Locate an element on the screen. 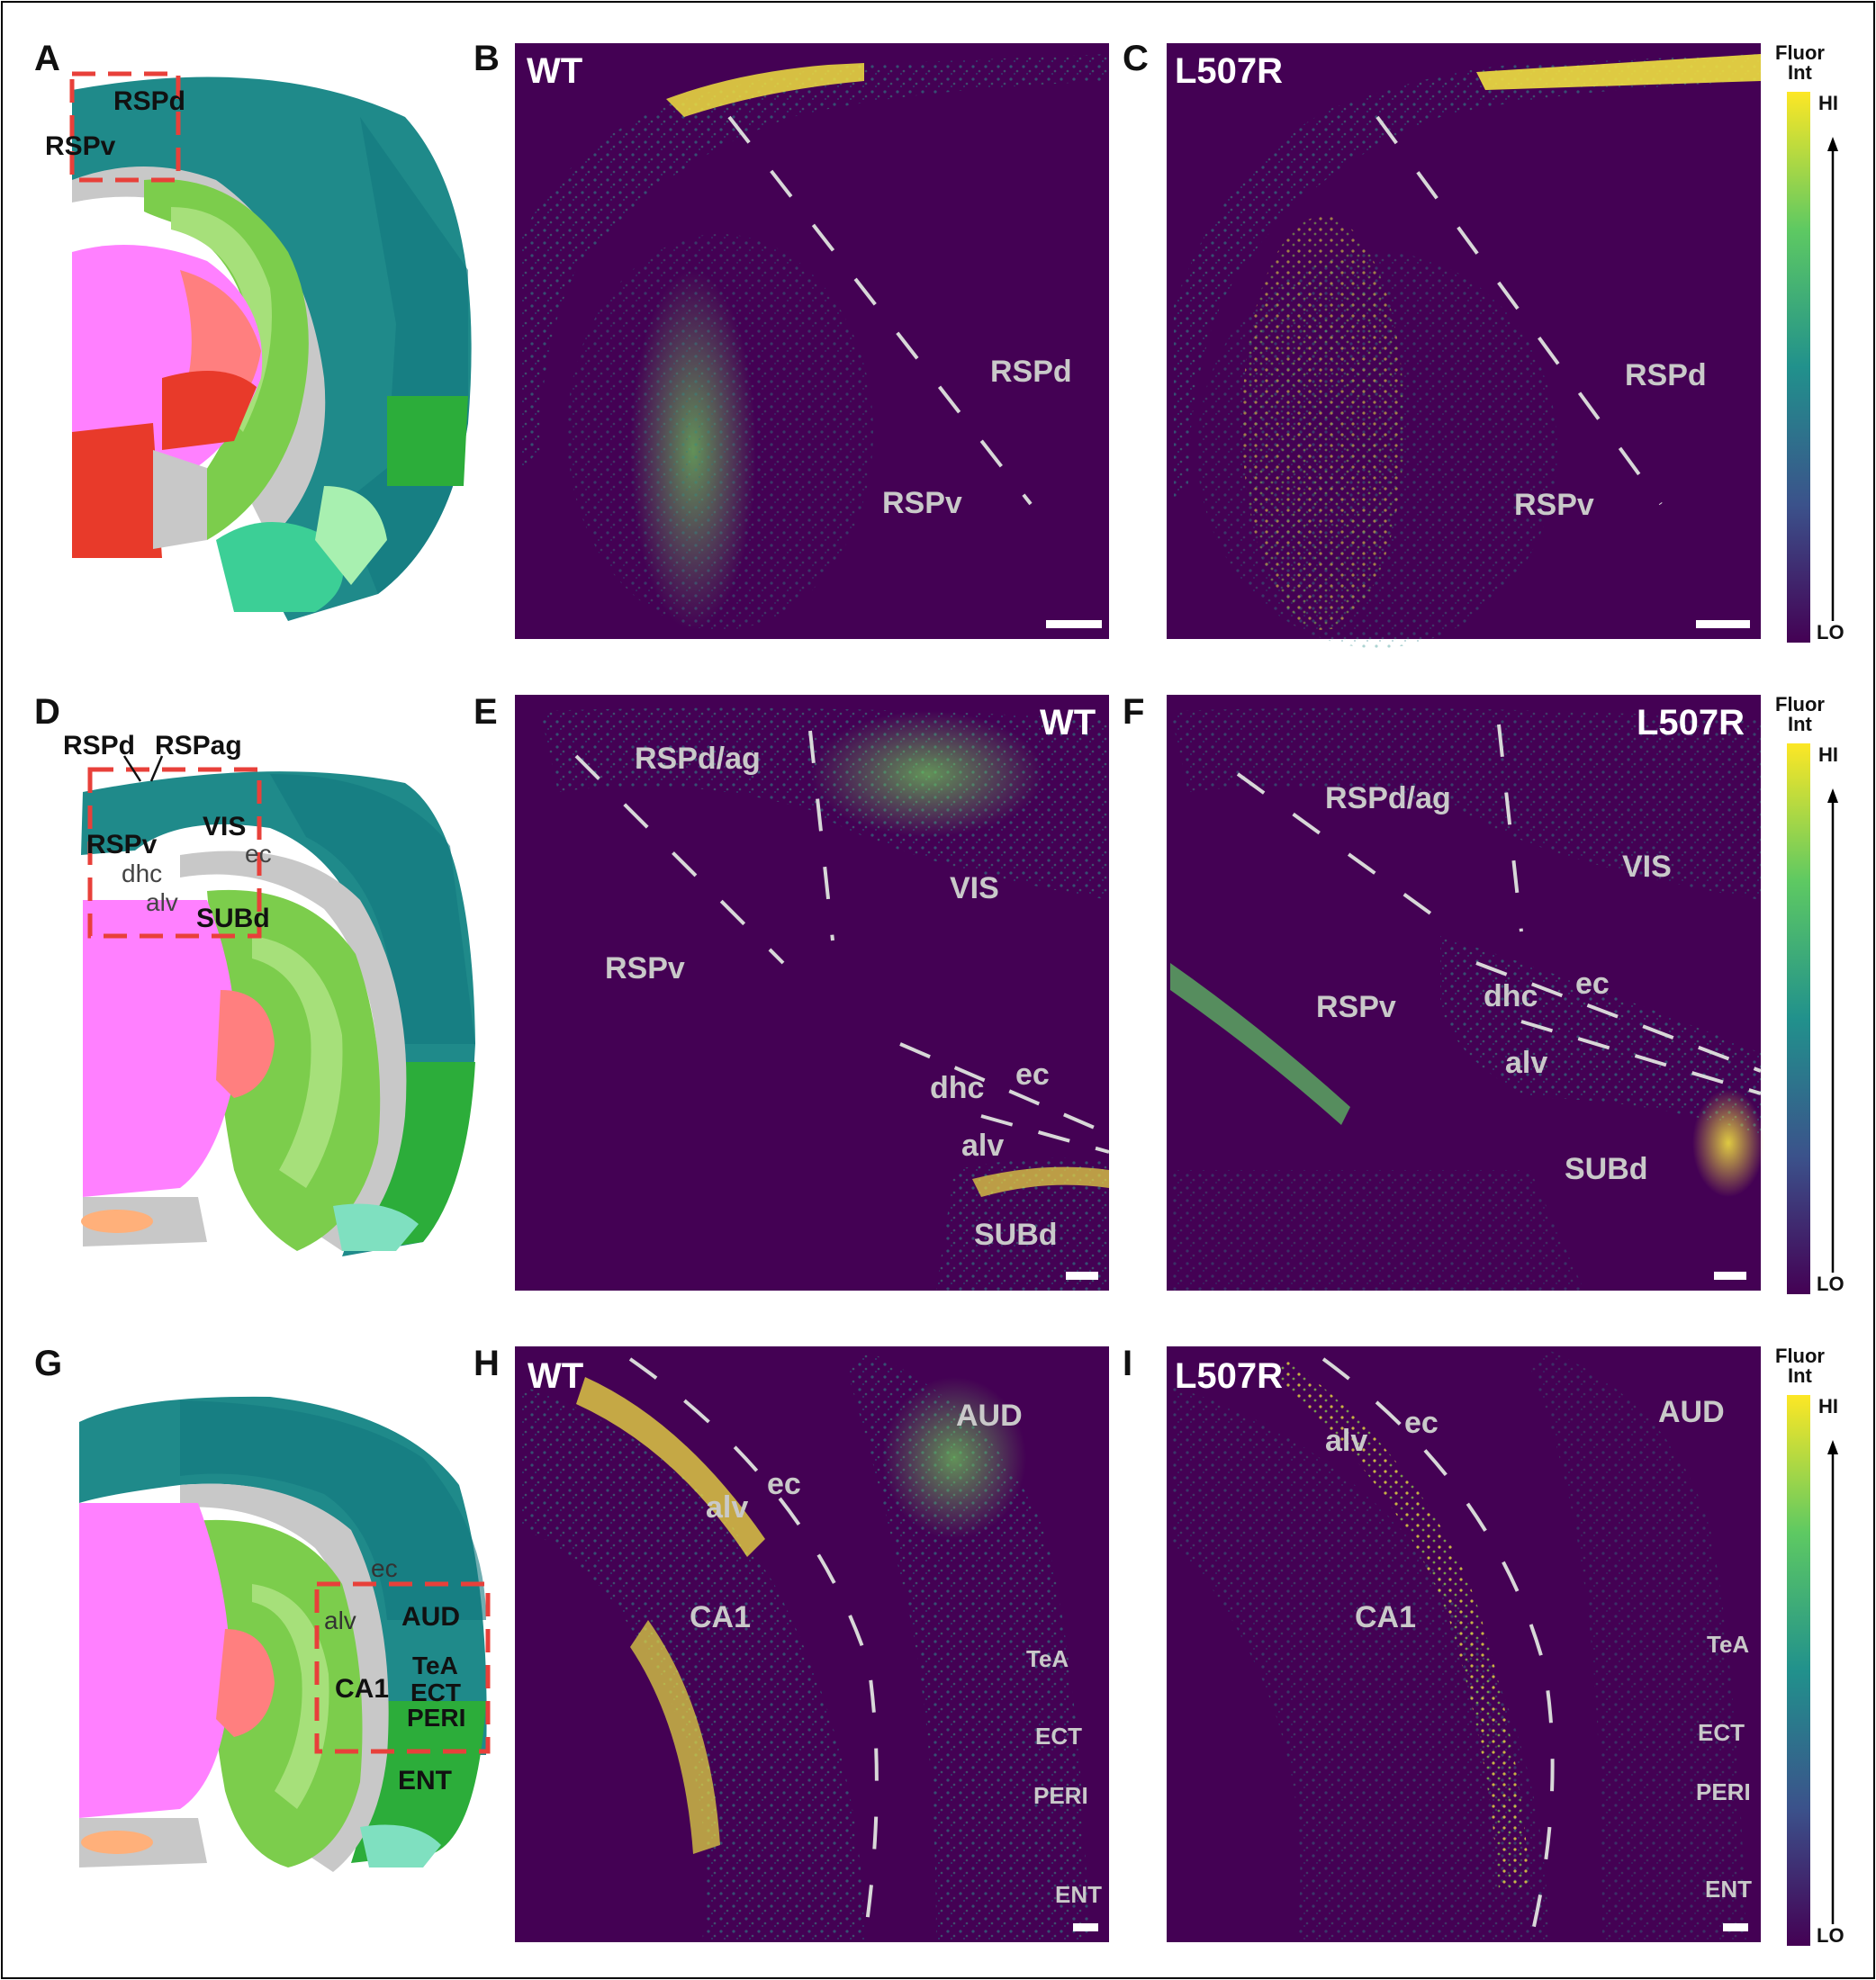 The height and width of the screenshot is (1980, 1876). panel-i-label-ec: ec is located at coordinates (1421, 1423).